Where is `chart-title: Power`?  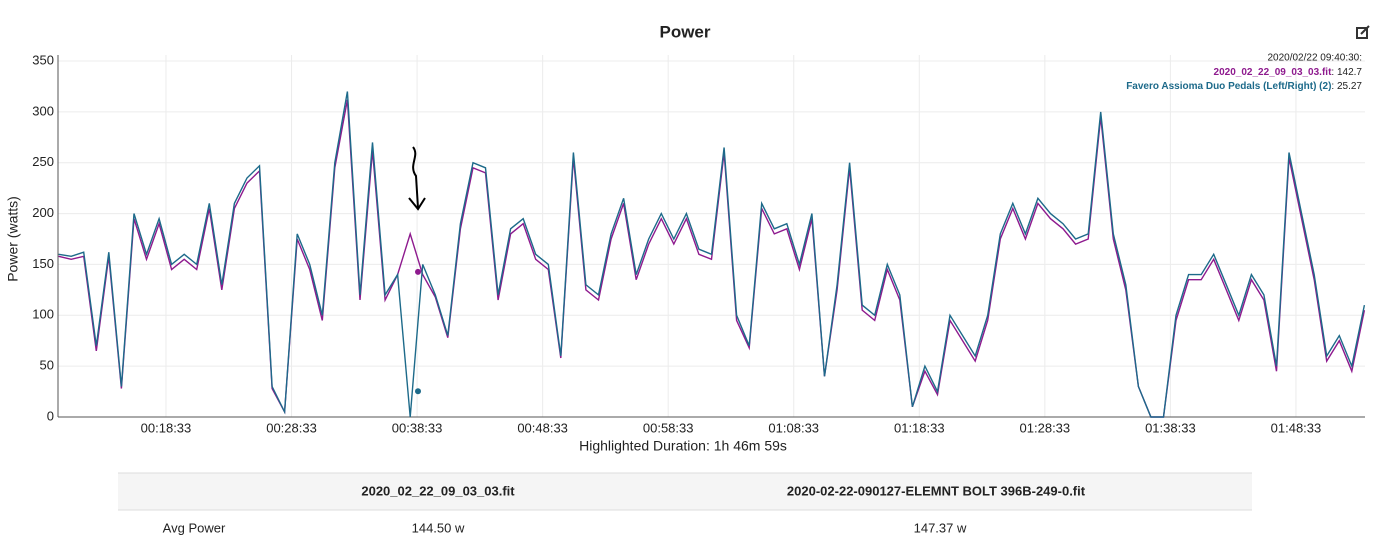
chart-title: Power is located at coordinates (684, 31).